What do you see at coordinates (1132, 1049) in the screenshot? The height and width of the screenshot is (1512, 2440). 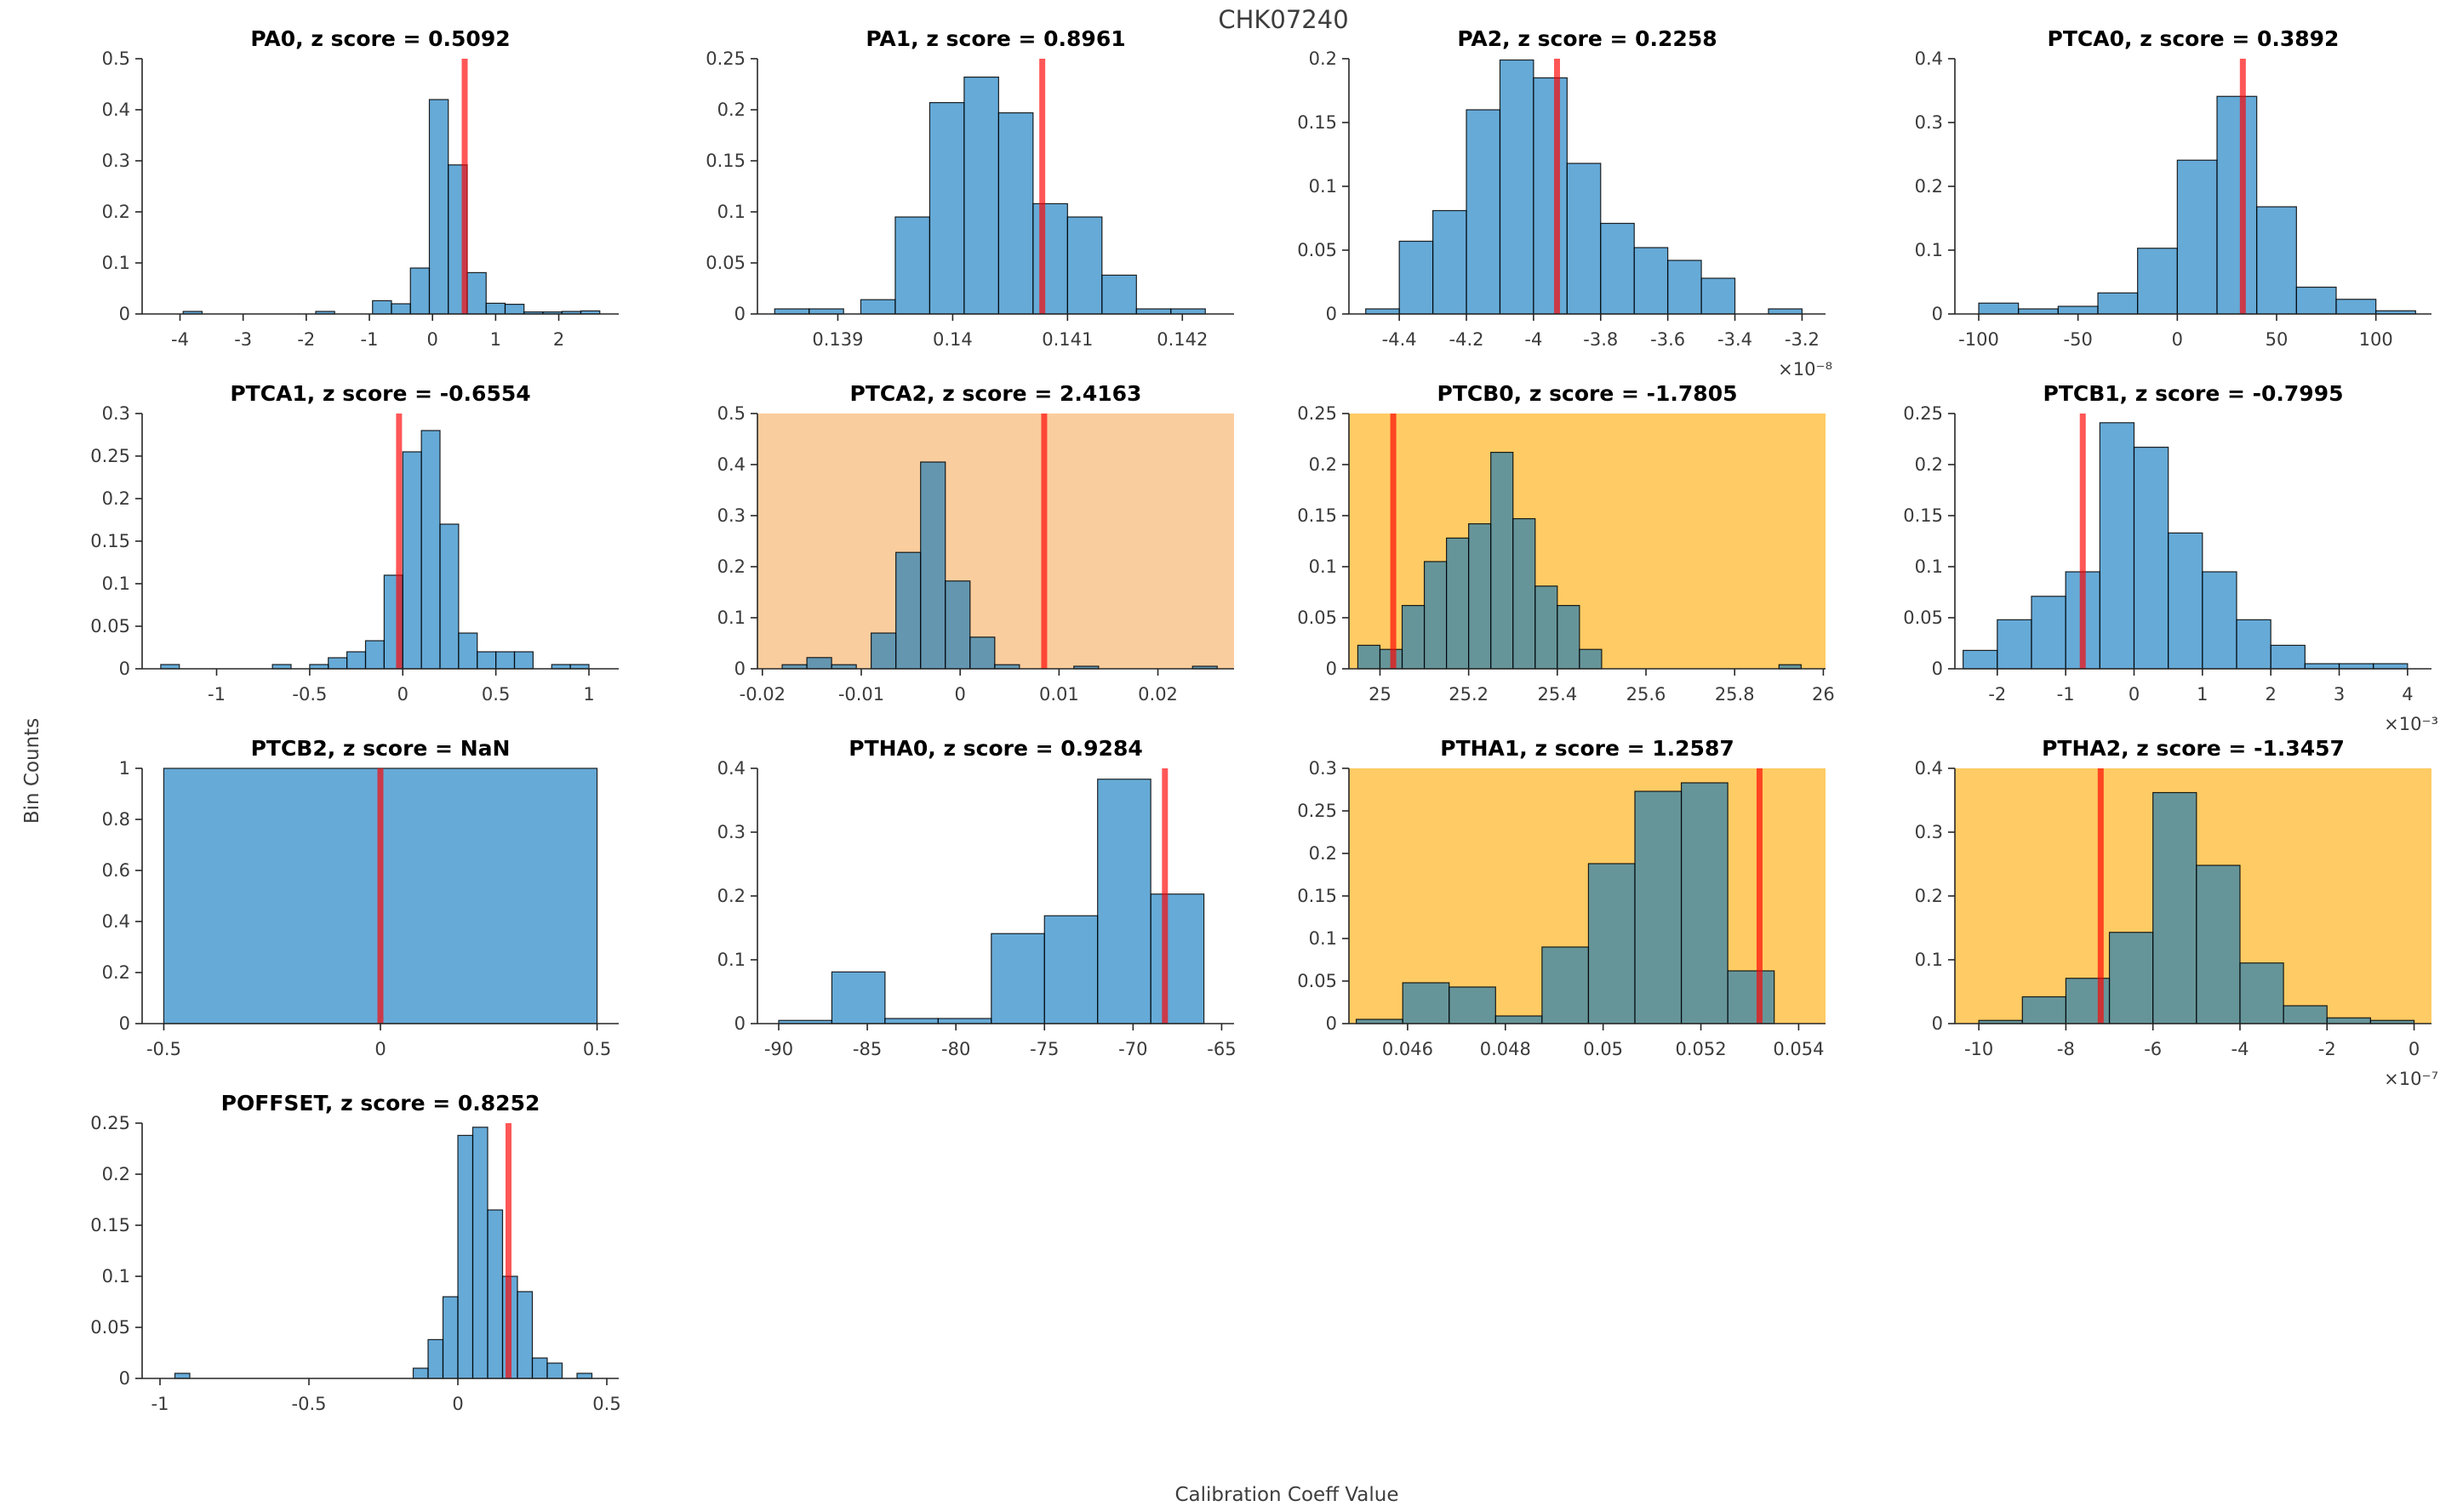 I see `x-tick-label: -70` at bounding box center [1132, 1049].